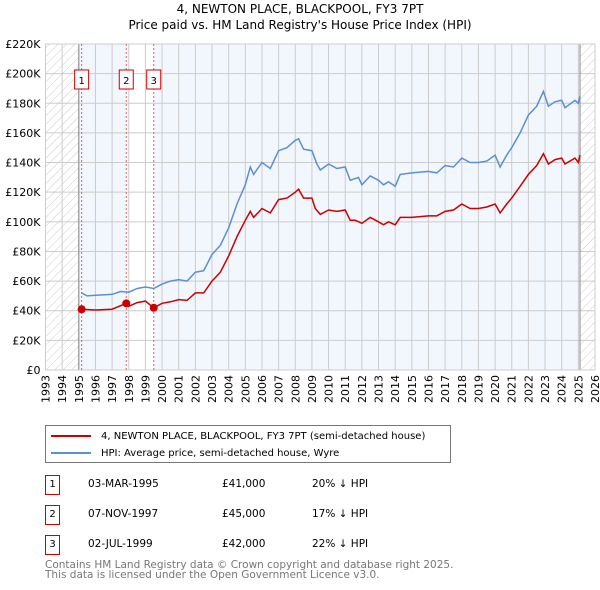  Describe the element at coordinates (300, 9) in the screenshot. I see `chart-title: 4, NEWTON PLACE, BLACKPOOL, FY3 7PT` at that location.